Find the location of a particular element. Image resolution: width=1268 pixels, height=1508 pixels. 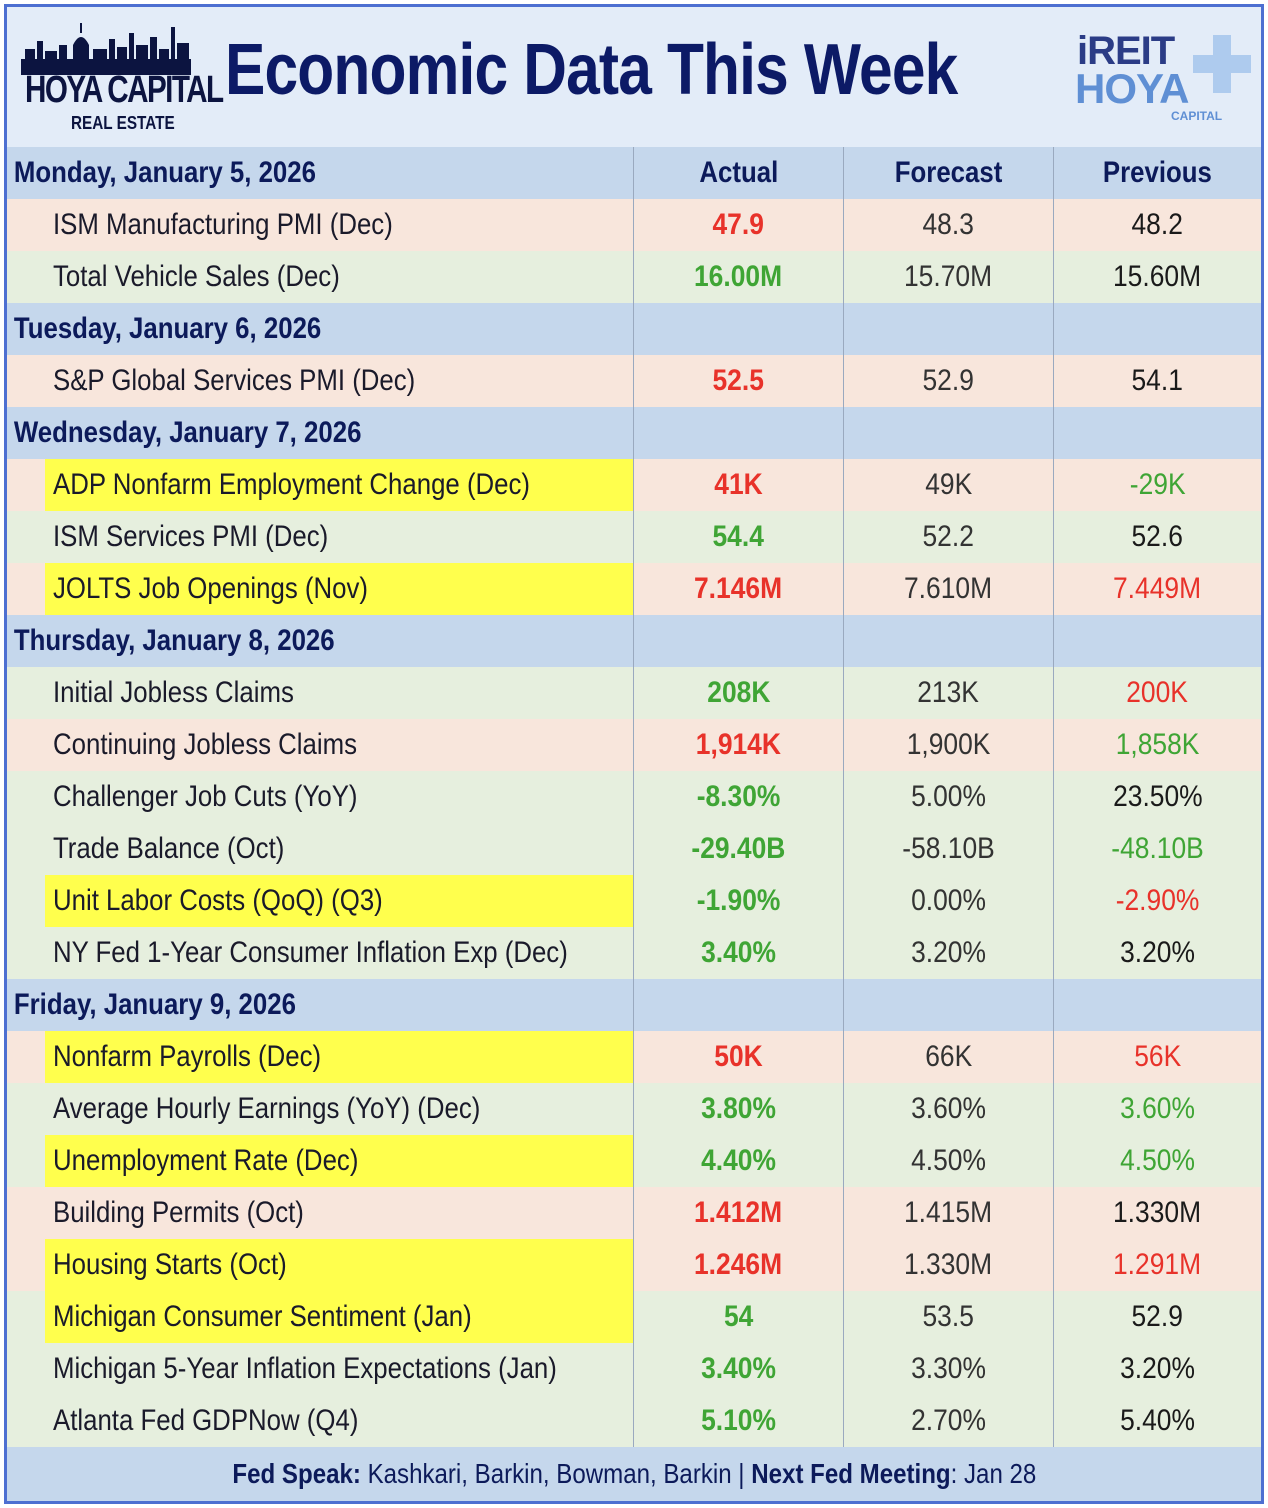

hoya-capital-logo: HOYA CAPITAL REAL ESTATE is located at coordinates (122, 79).